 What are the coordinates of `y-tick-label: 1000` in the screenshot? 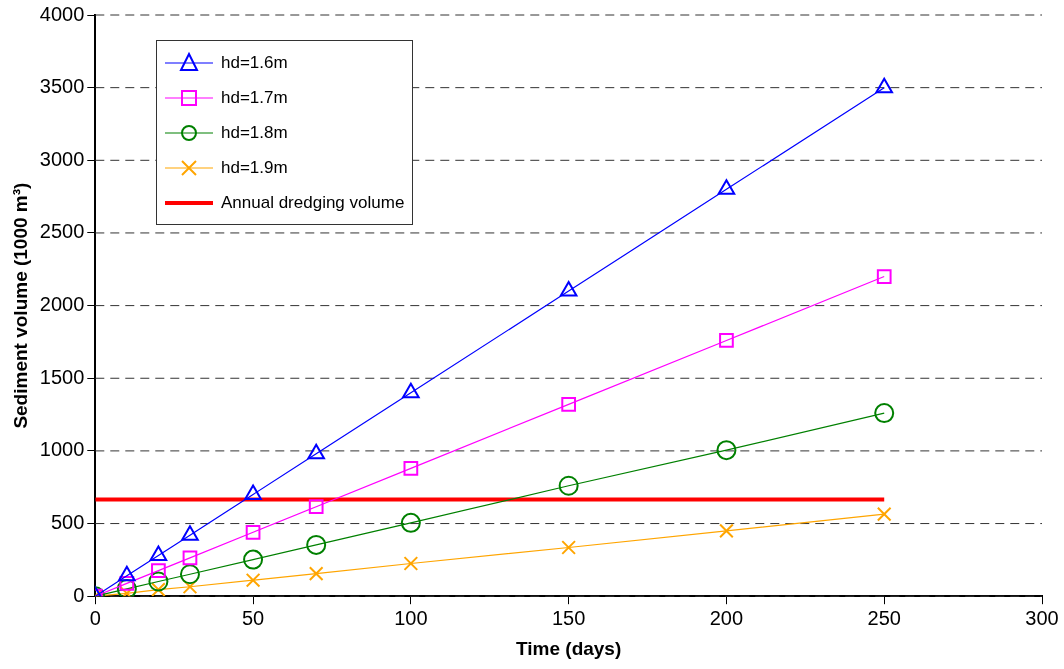 It's located at (62, 449).